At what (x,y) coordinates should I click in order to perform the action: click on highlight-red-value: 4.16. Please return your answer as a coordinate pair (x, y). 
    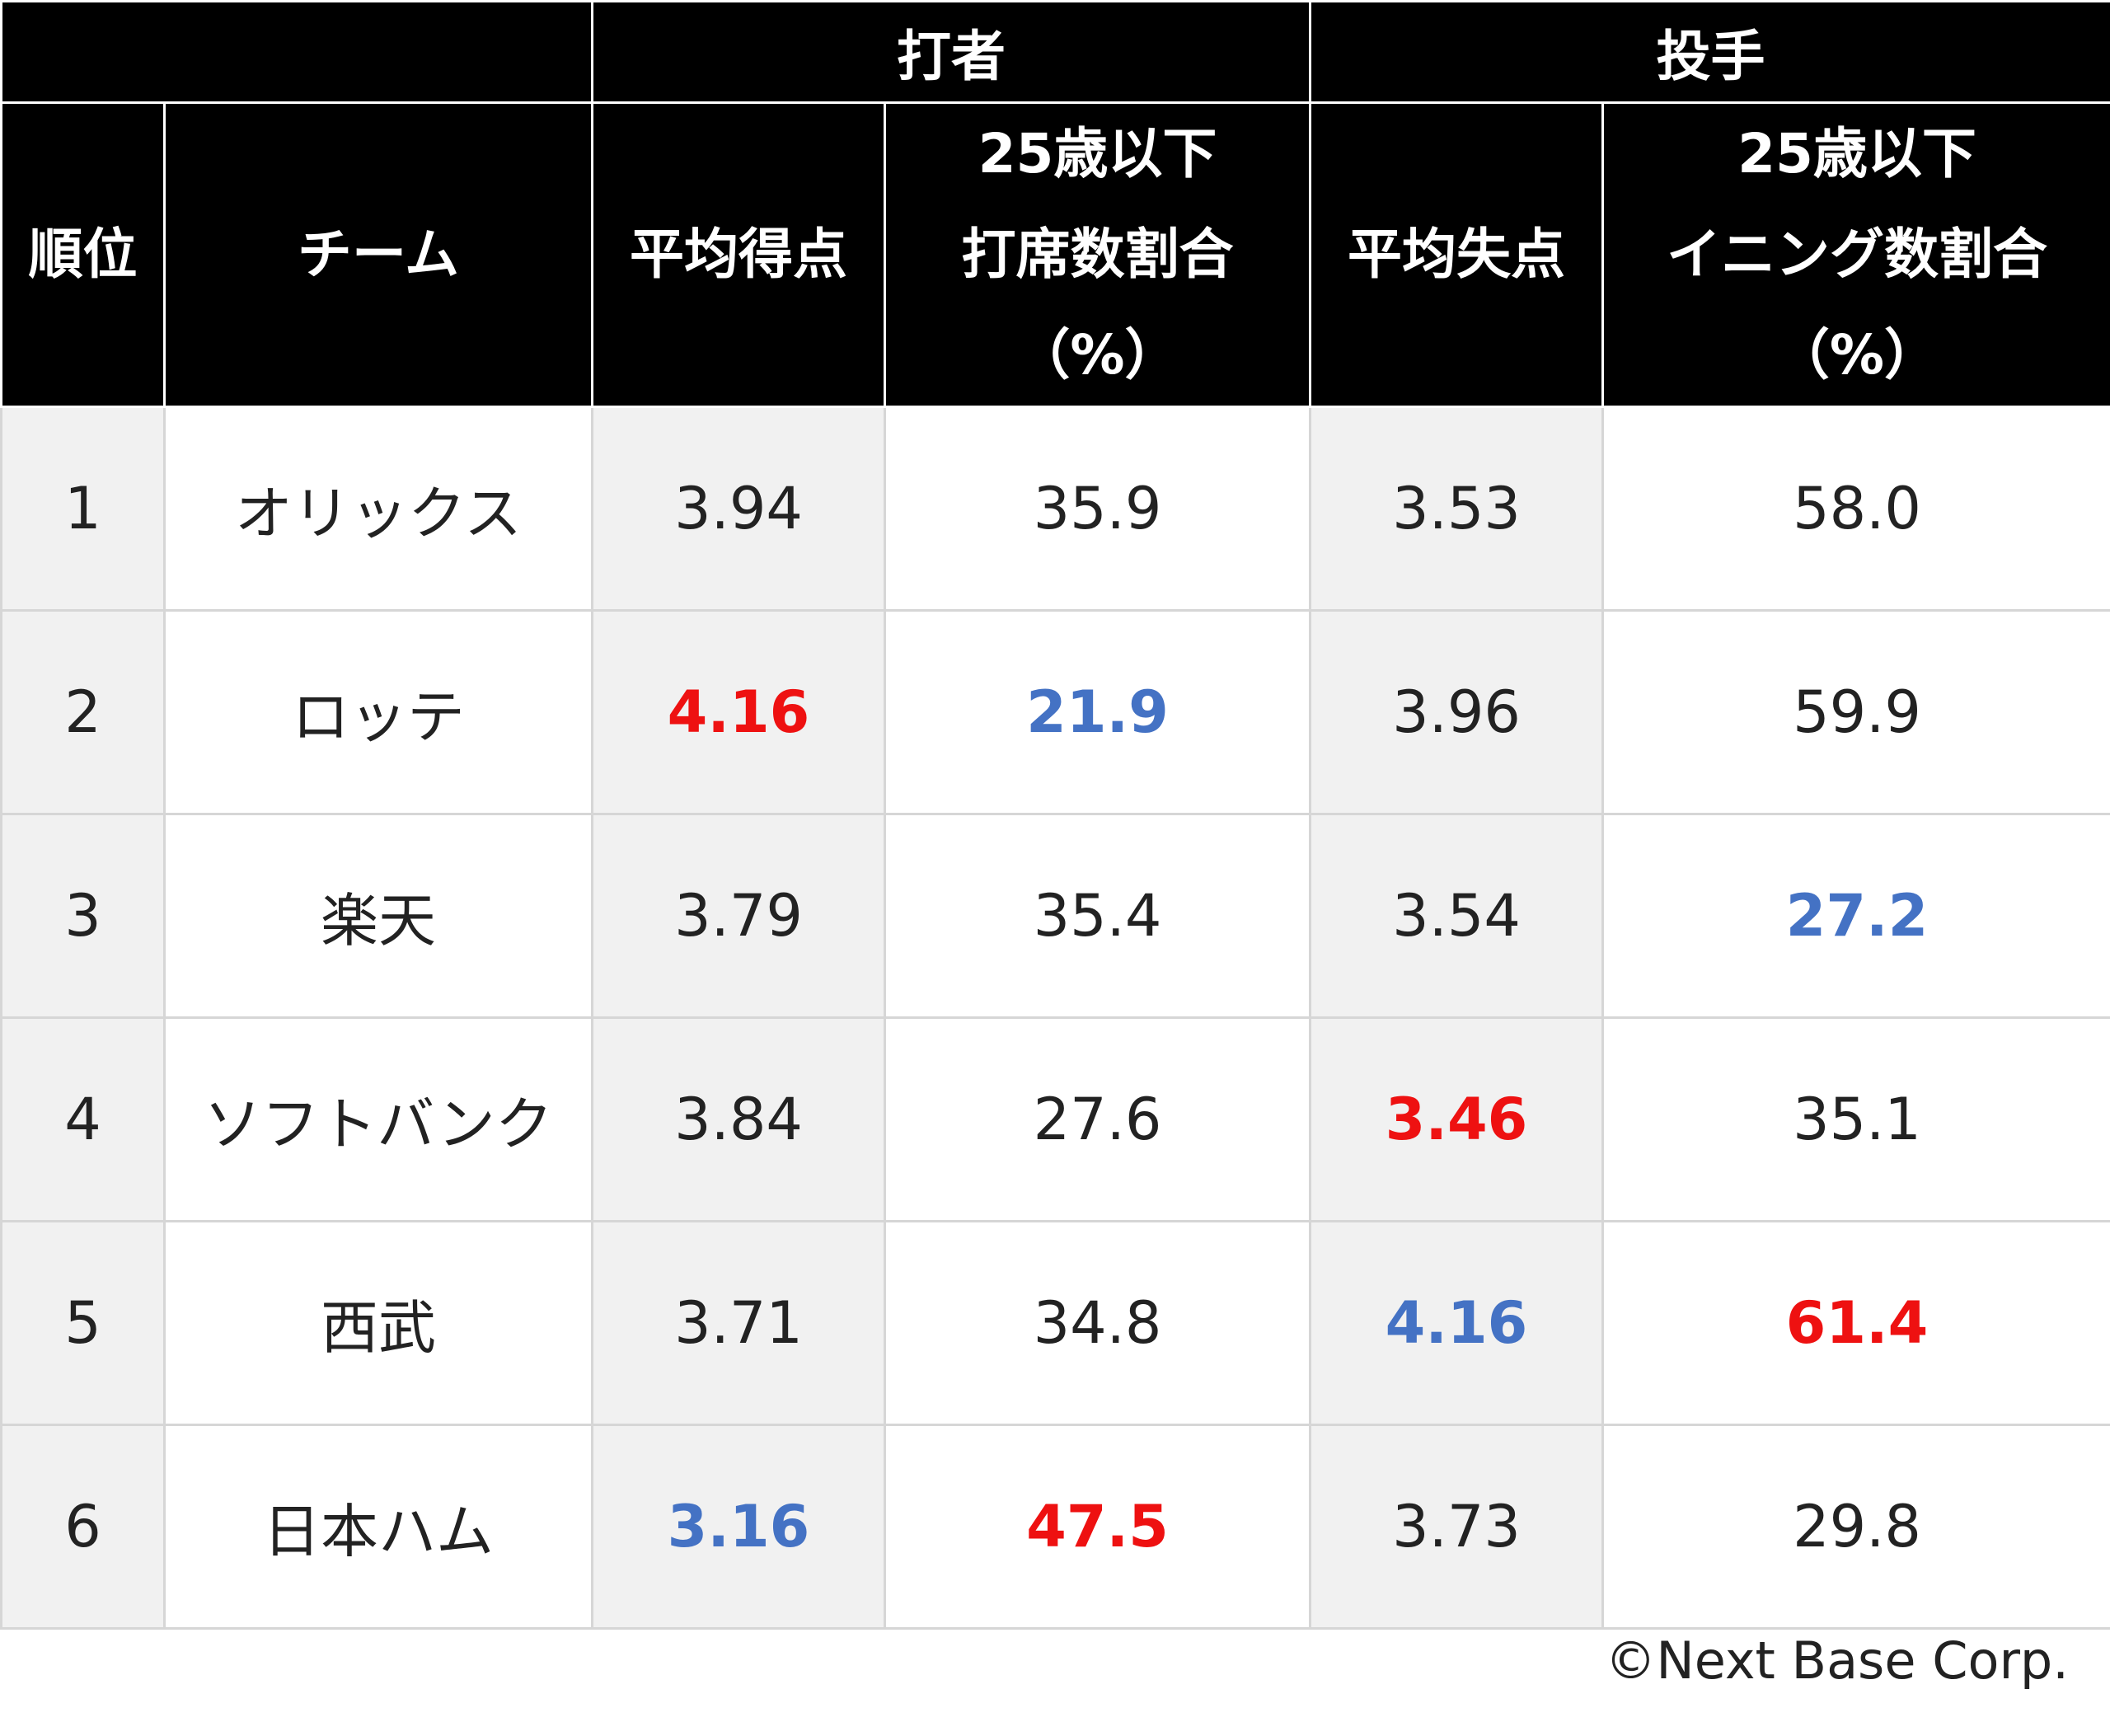
    Looking at the image, I should click on (739, 712).